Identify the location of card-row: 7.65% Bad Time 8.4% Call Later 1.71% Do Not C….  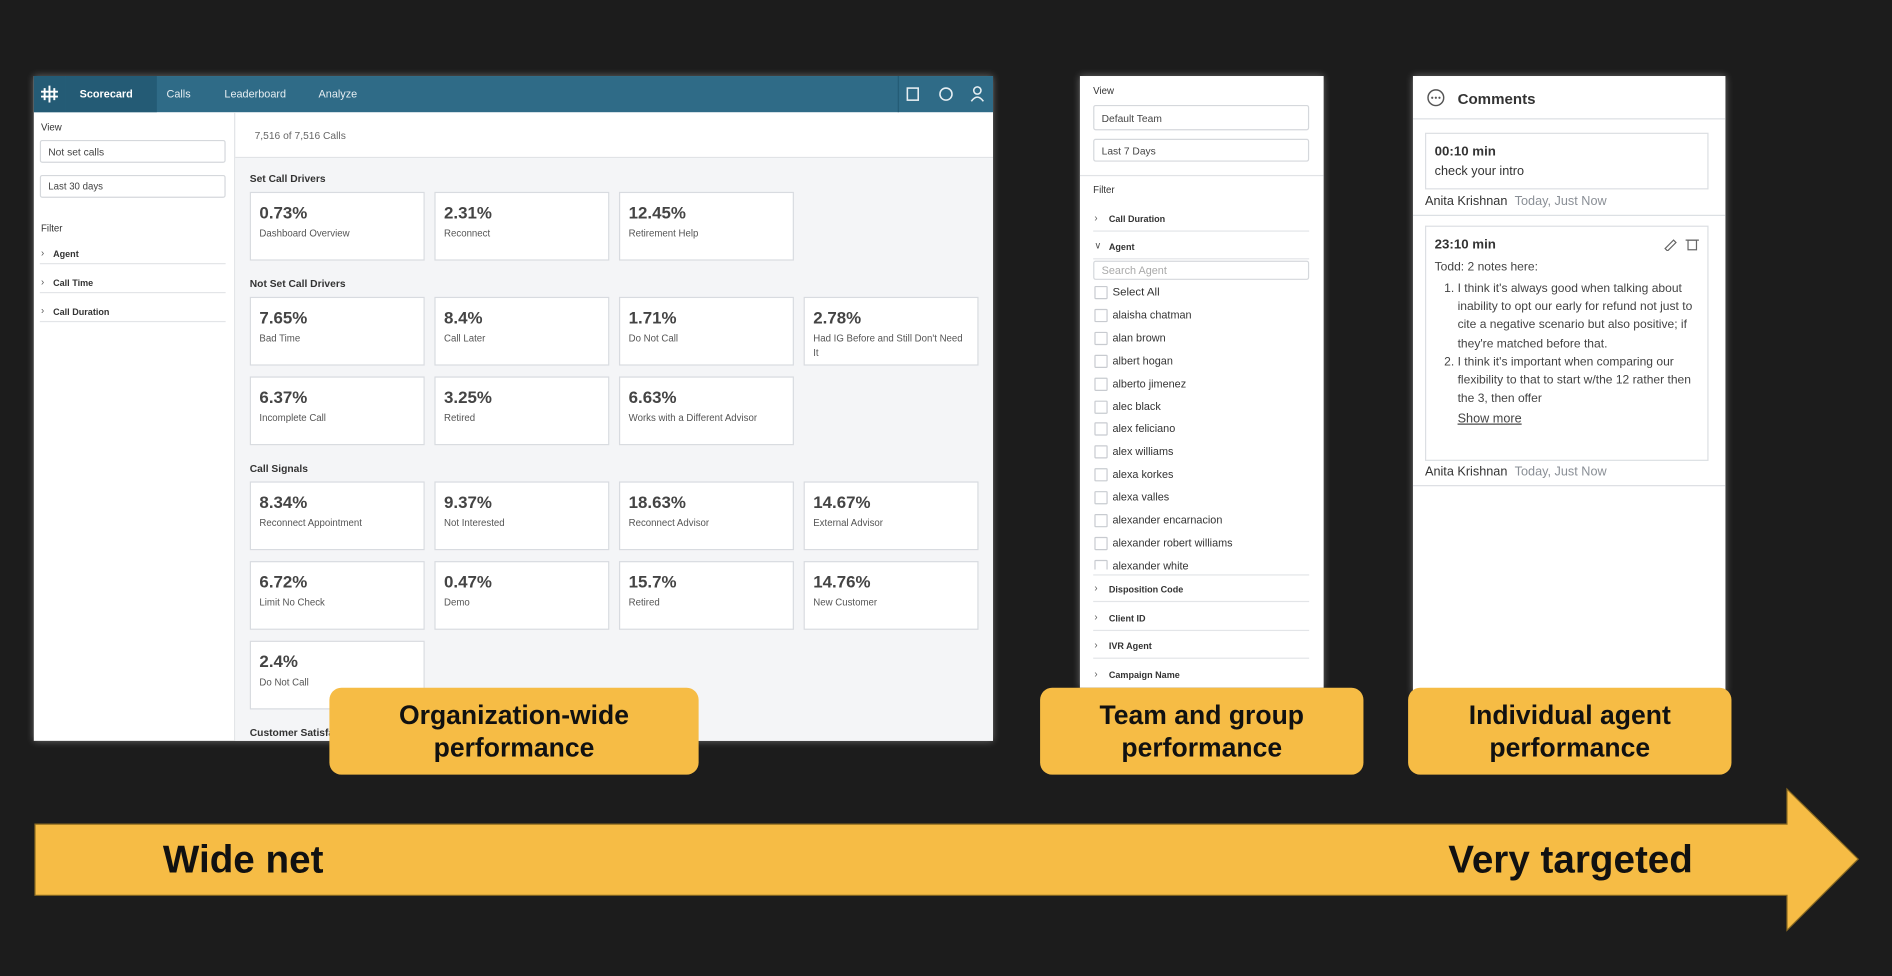
(621, 331).